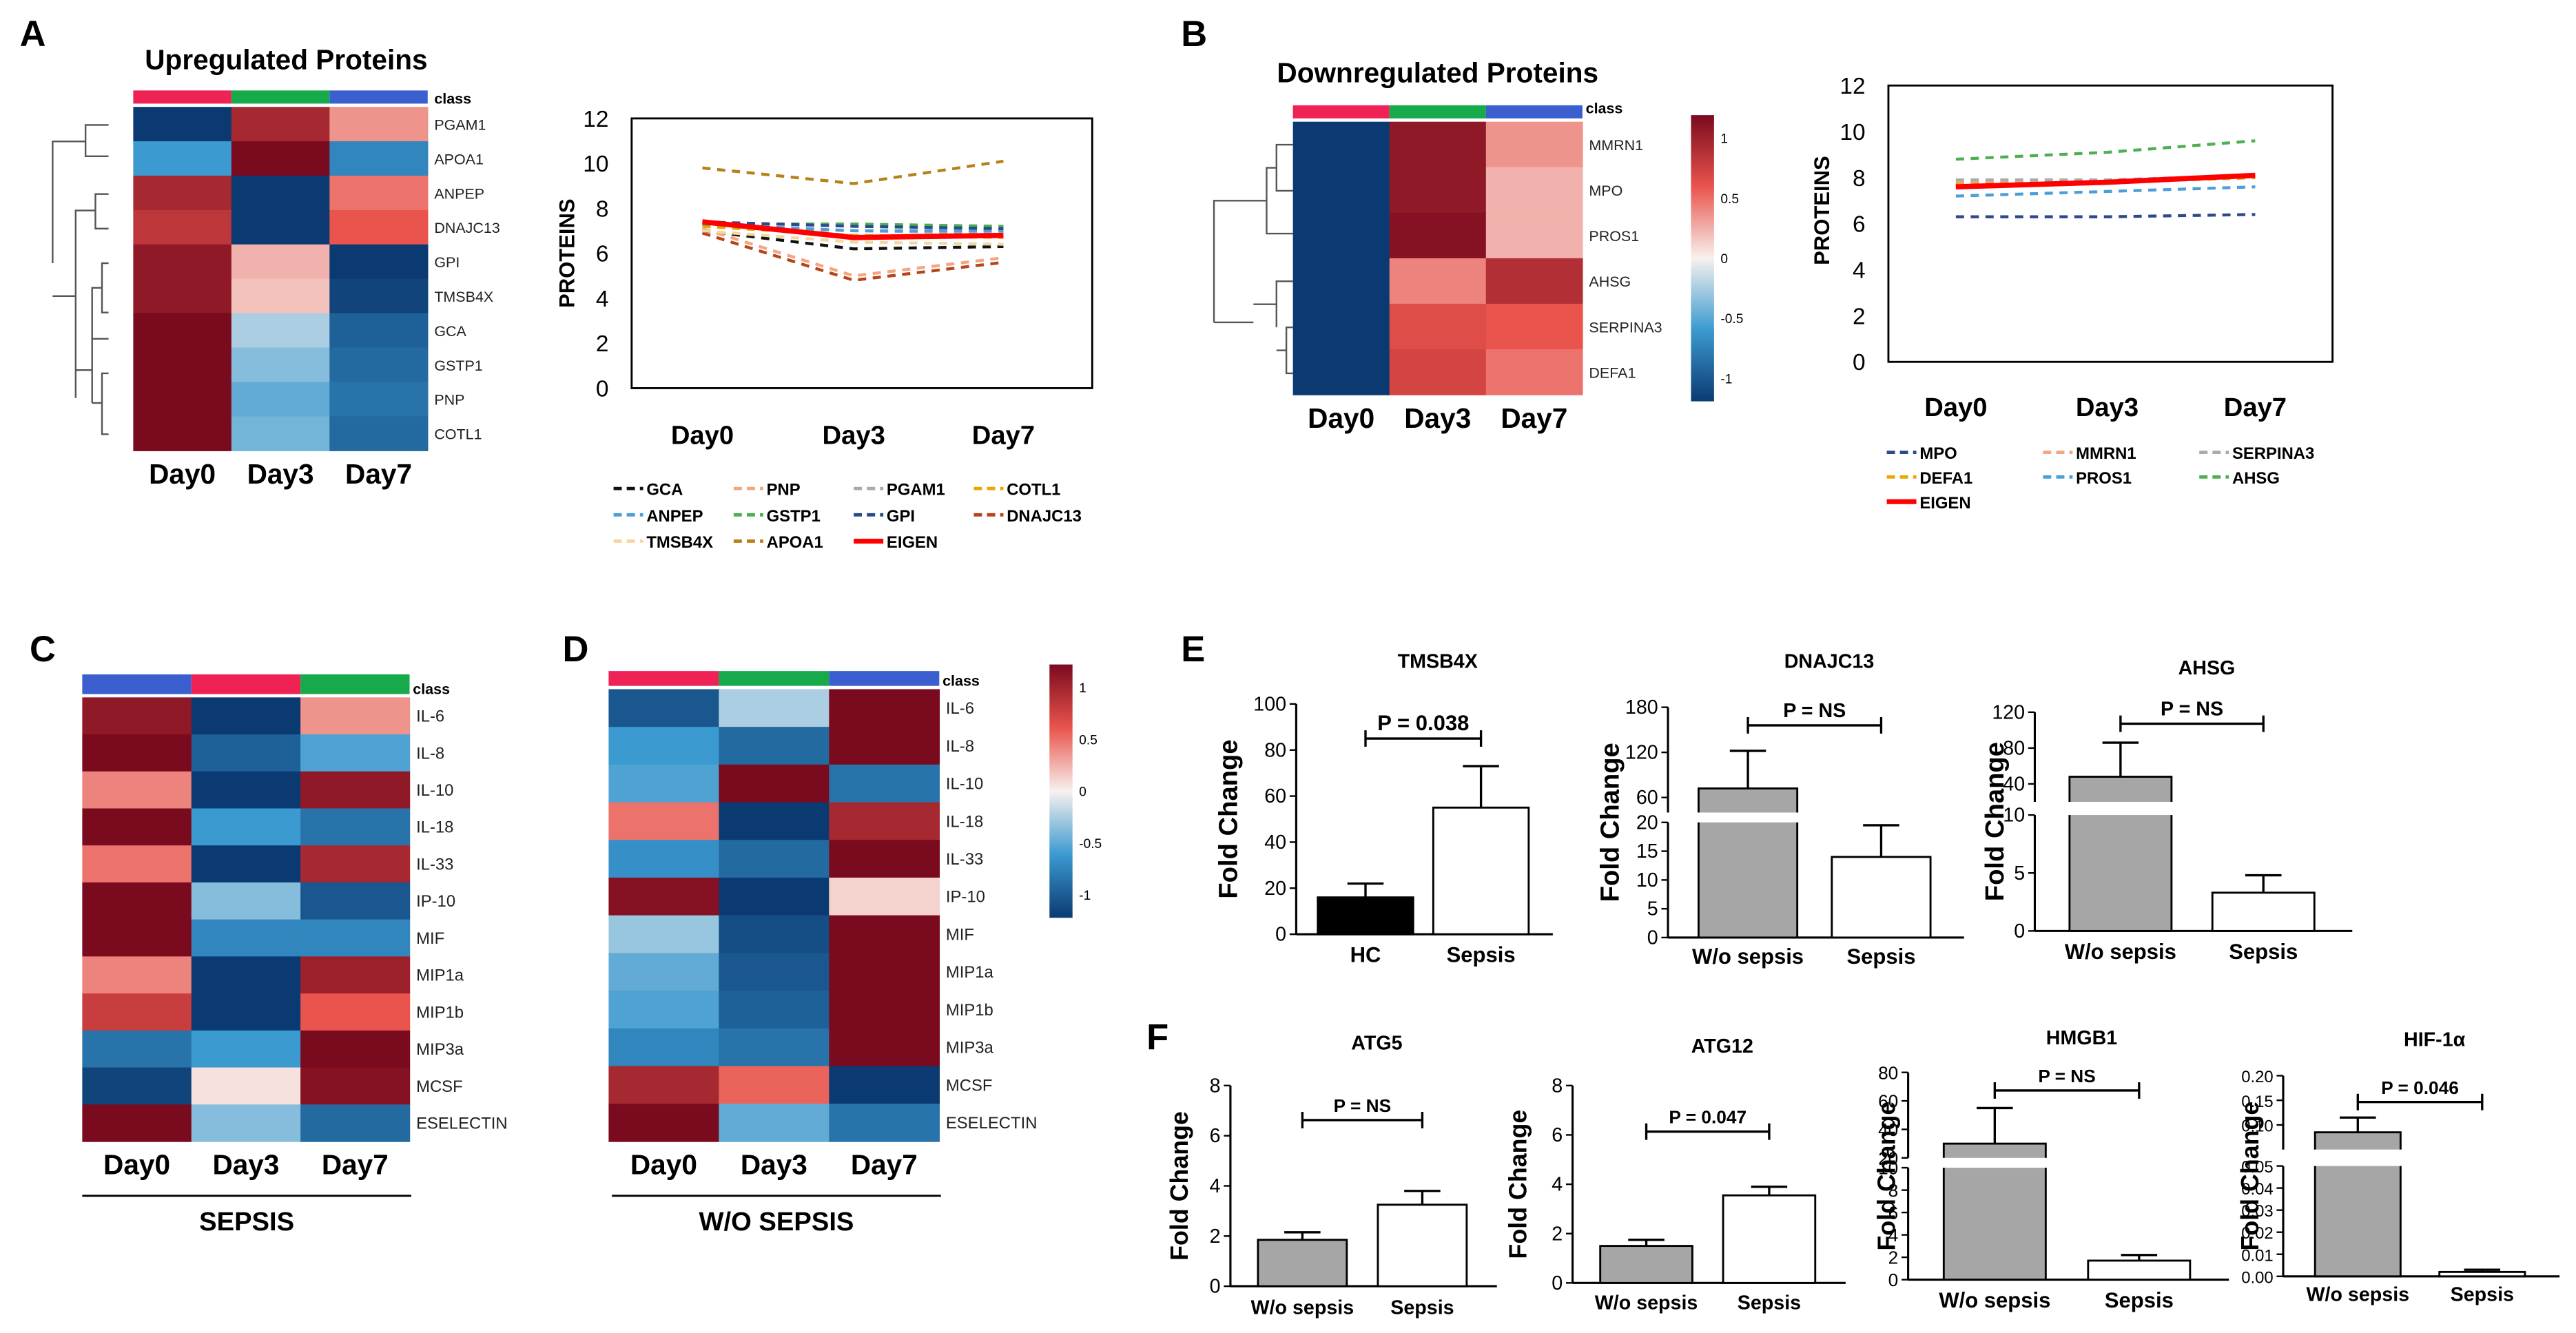  Describe the element at coordinates (1646, 1264) in the screenshot. I see `bar-w-o-sepsis` at that location.